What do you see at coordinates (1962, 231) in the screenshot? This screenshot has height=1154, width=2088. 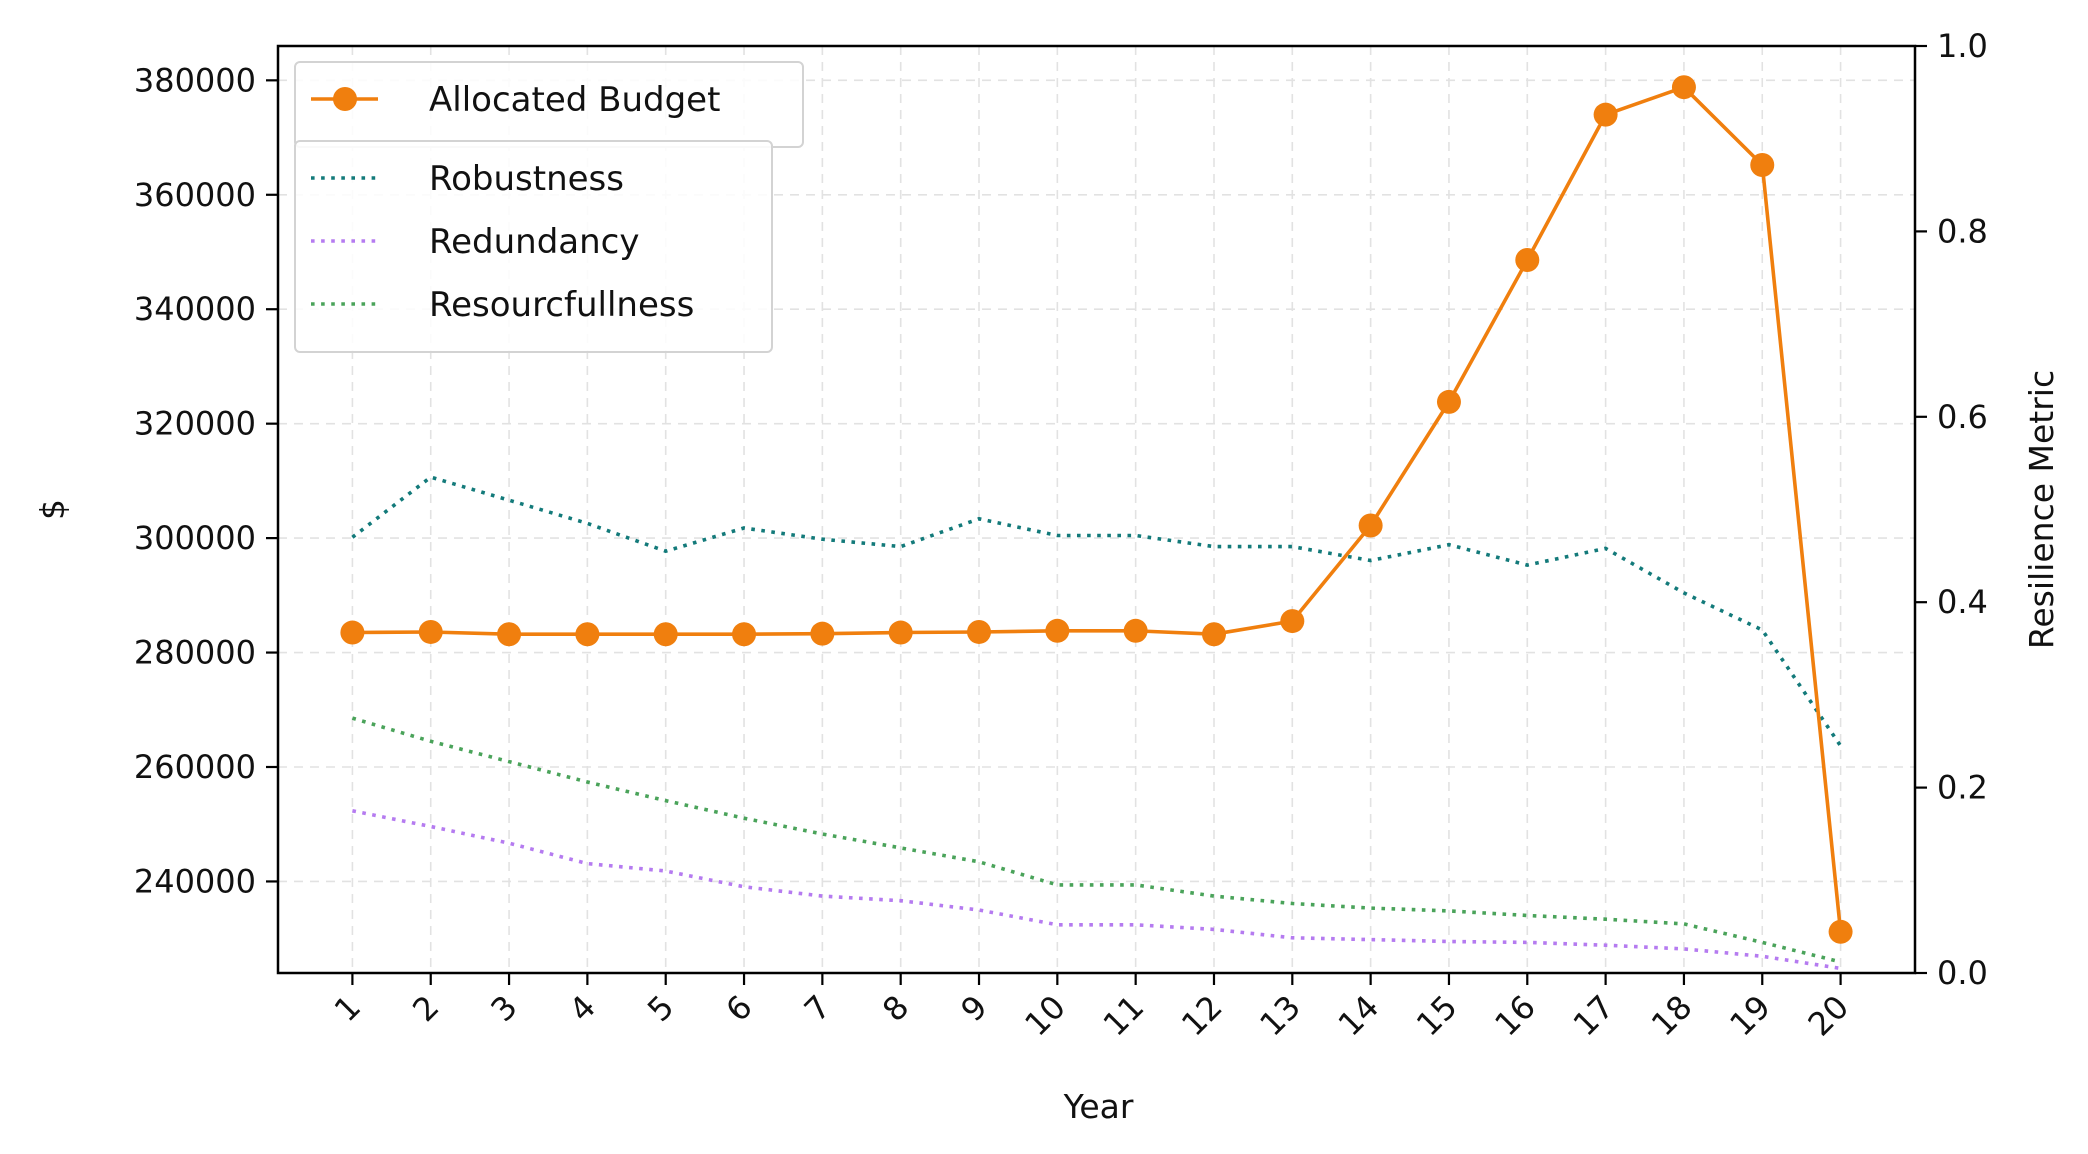 I see `y-right-tick-label: 0.8` at bounding box center [1962, 231].